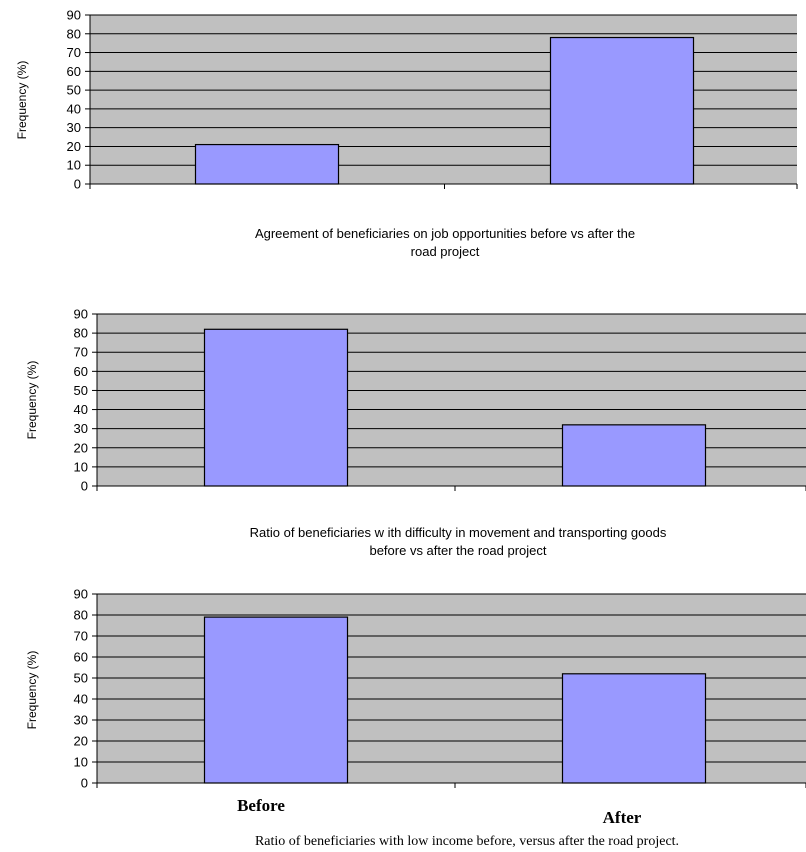  What do you see at coordinates (622, 817) in the screenshot?
I see `chart-2-category-after: After` at bounding box center [622, 817].